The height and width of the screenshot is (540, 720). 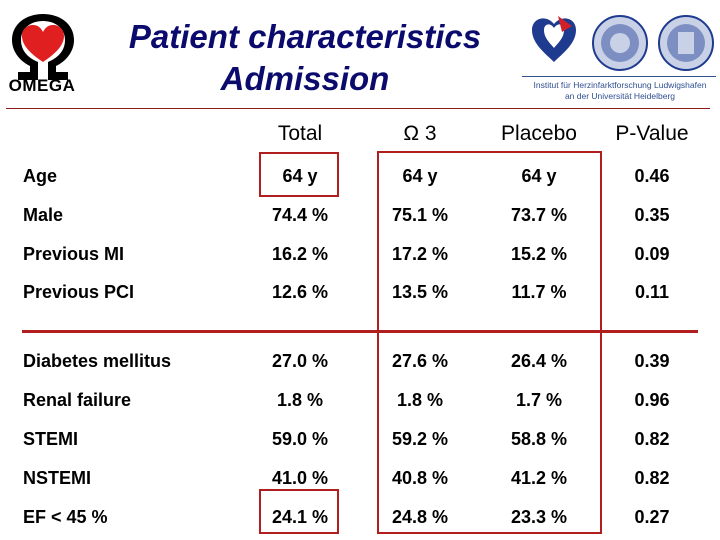 What do you see at coordinates (43, 215) in the screenshot?
I see `row-label: Male` at bounding box center [43, 215].